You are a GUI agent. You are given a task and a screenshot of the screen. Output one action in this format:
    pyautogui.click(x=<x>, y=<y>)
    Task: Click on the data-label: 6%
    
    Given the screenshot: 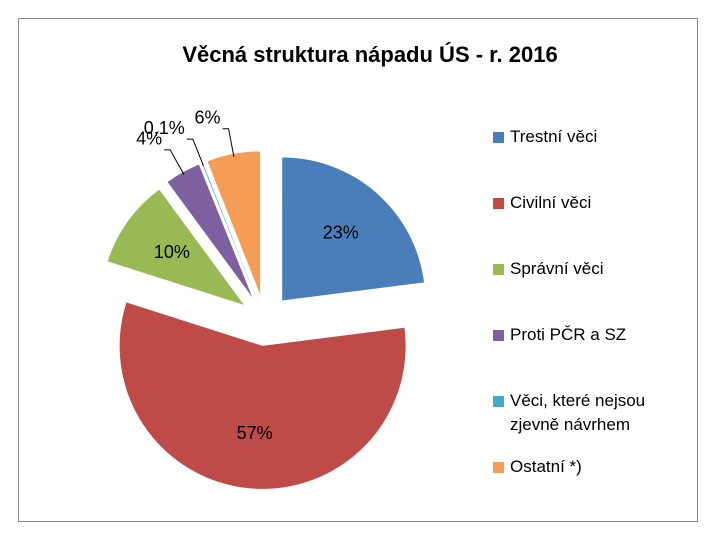 What is the action you would take?
    pyautogui.click(x=208, y=117)
    